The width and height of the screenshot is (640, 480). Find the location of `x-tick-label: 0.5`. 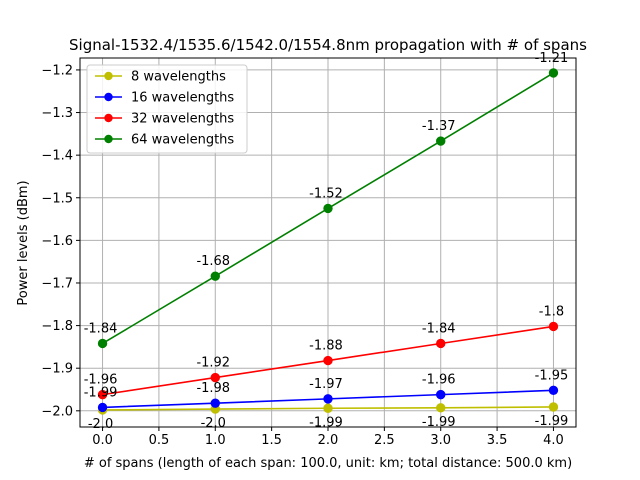

x-tick-label: 0.5 is located at coordinates (159, 440).